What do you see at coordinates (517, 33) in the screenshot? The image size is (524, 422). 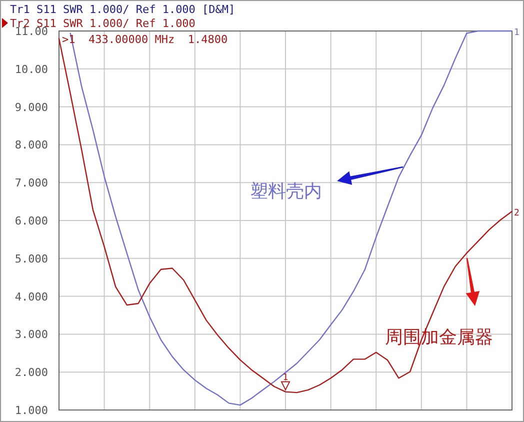 I see `text: 1` at bounding box center [517, 33].